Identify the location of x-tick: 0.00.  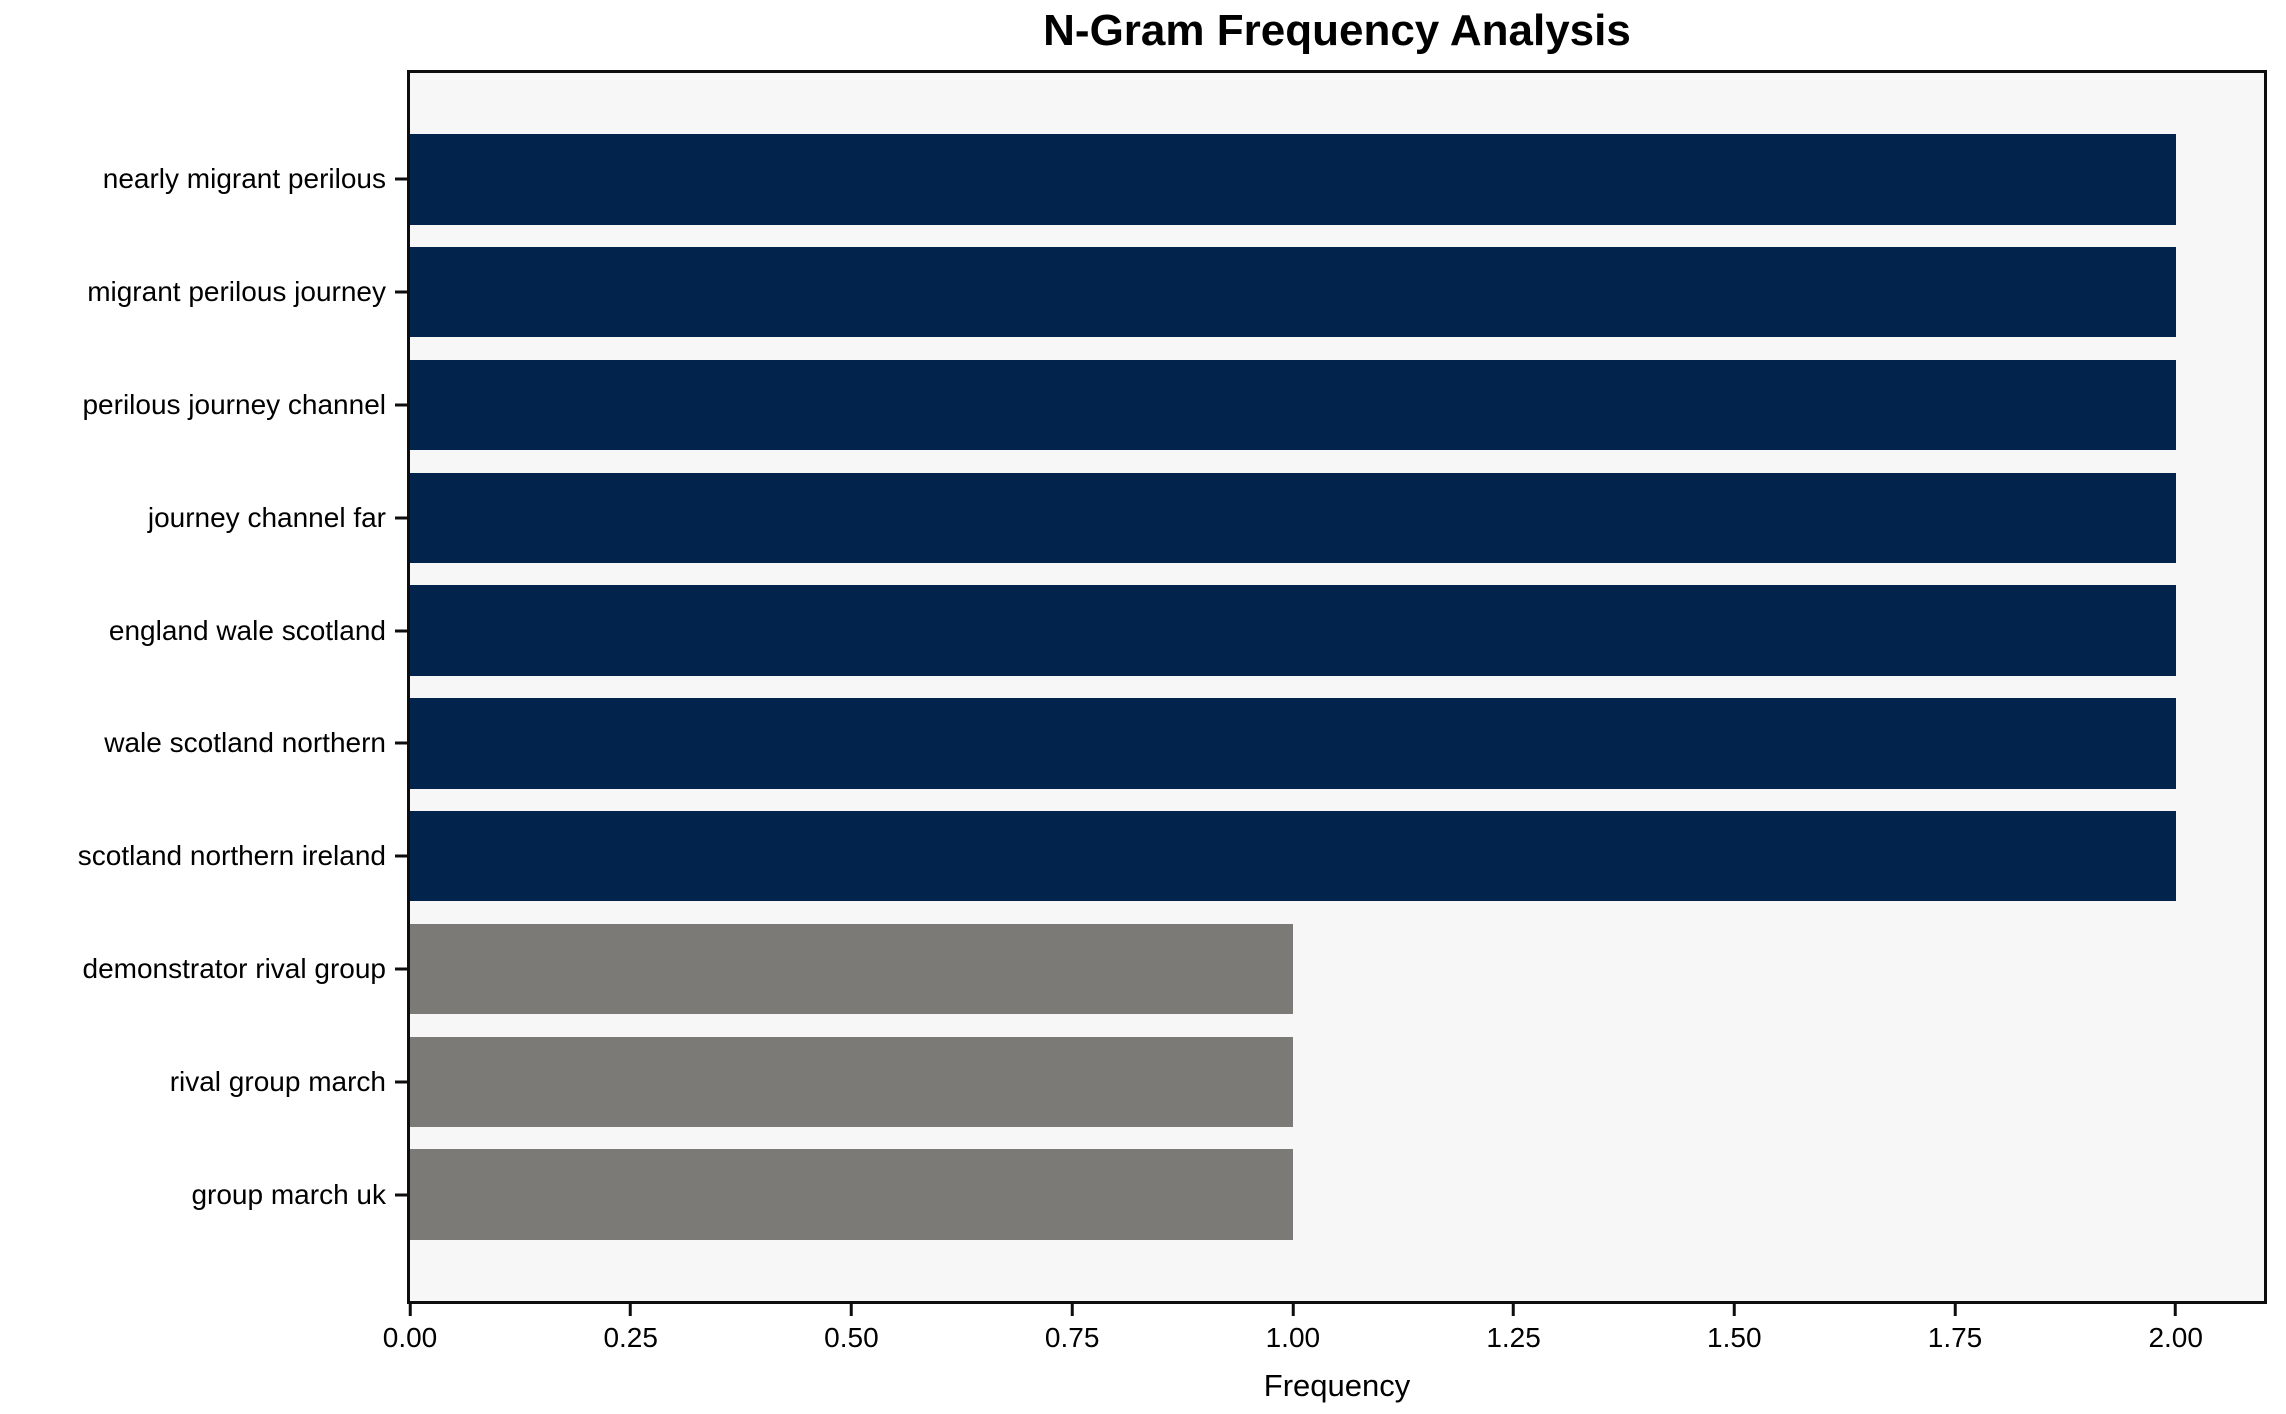
(410, 1328).